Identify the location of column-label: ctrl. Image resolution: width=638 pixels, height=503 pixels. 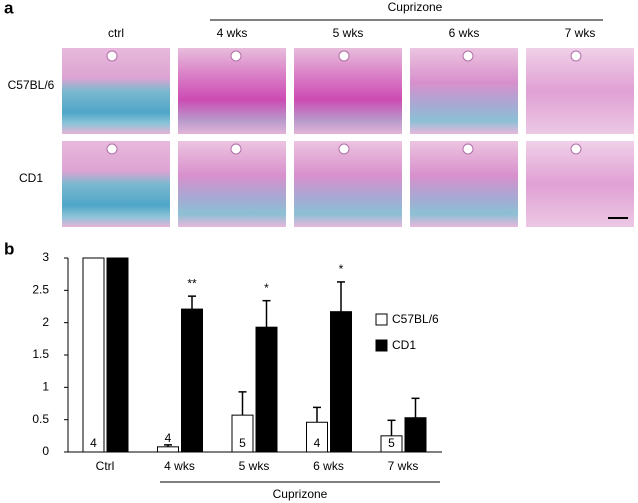
(116, 33).